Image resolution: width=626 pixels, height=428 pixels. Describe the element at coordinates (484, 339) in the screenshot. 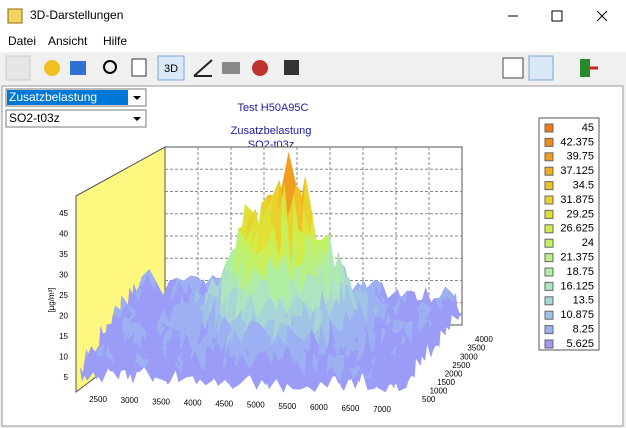

I see `y-tick-label: 4000` at that location.